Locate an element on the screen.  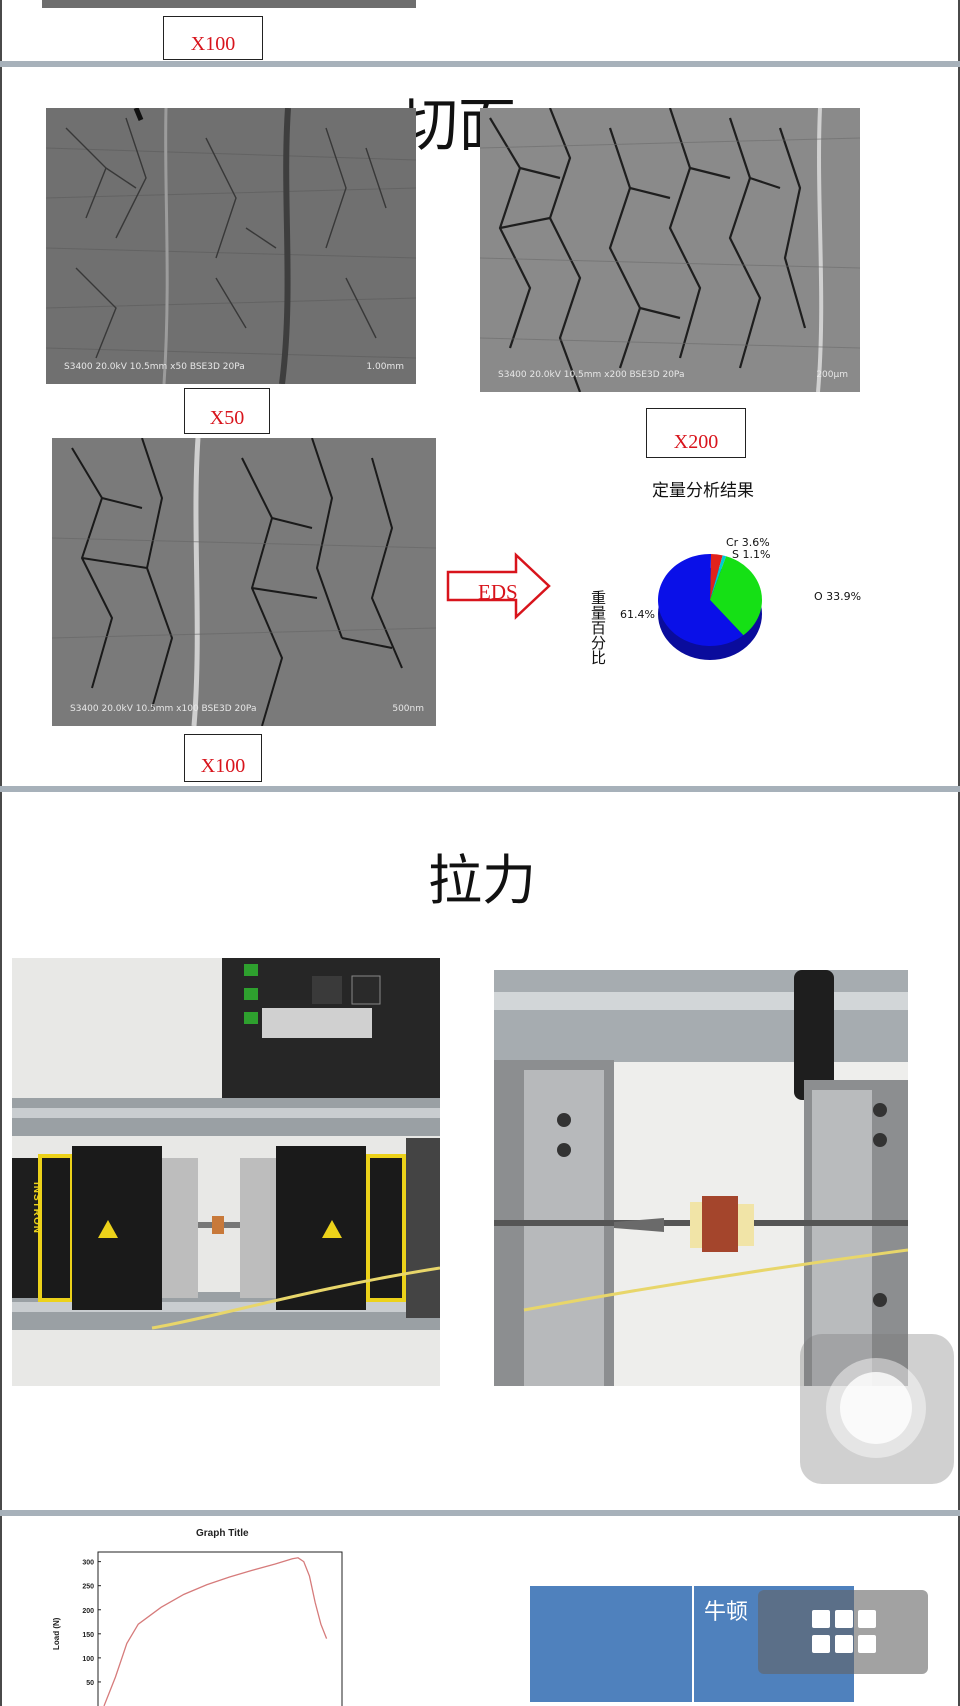
tensile-machine-photo: INSTRON is located at coordinates (226, 1172).